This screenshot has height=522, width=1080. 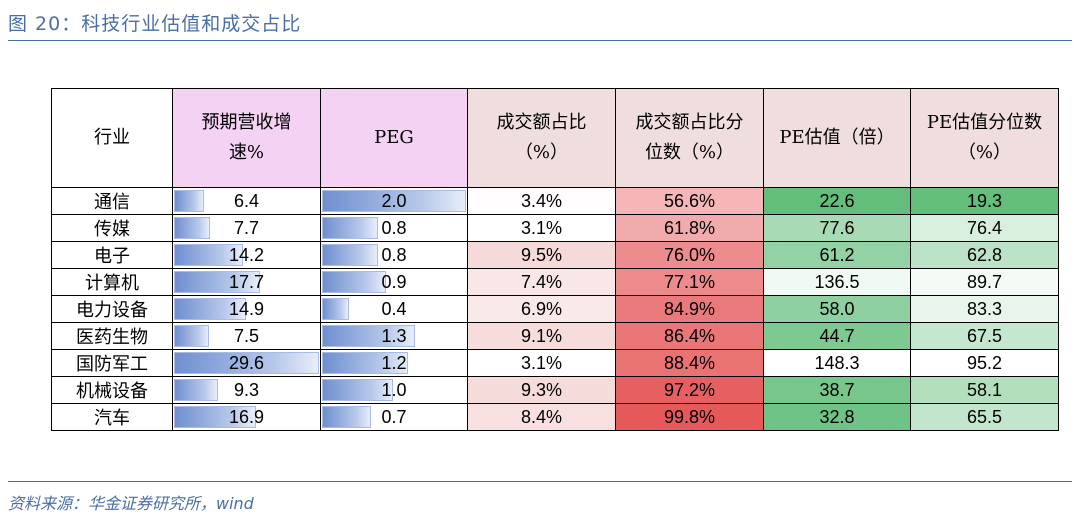 I want to click on peg-cell: 1.2, so click(x=394, y=363).